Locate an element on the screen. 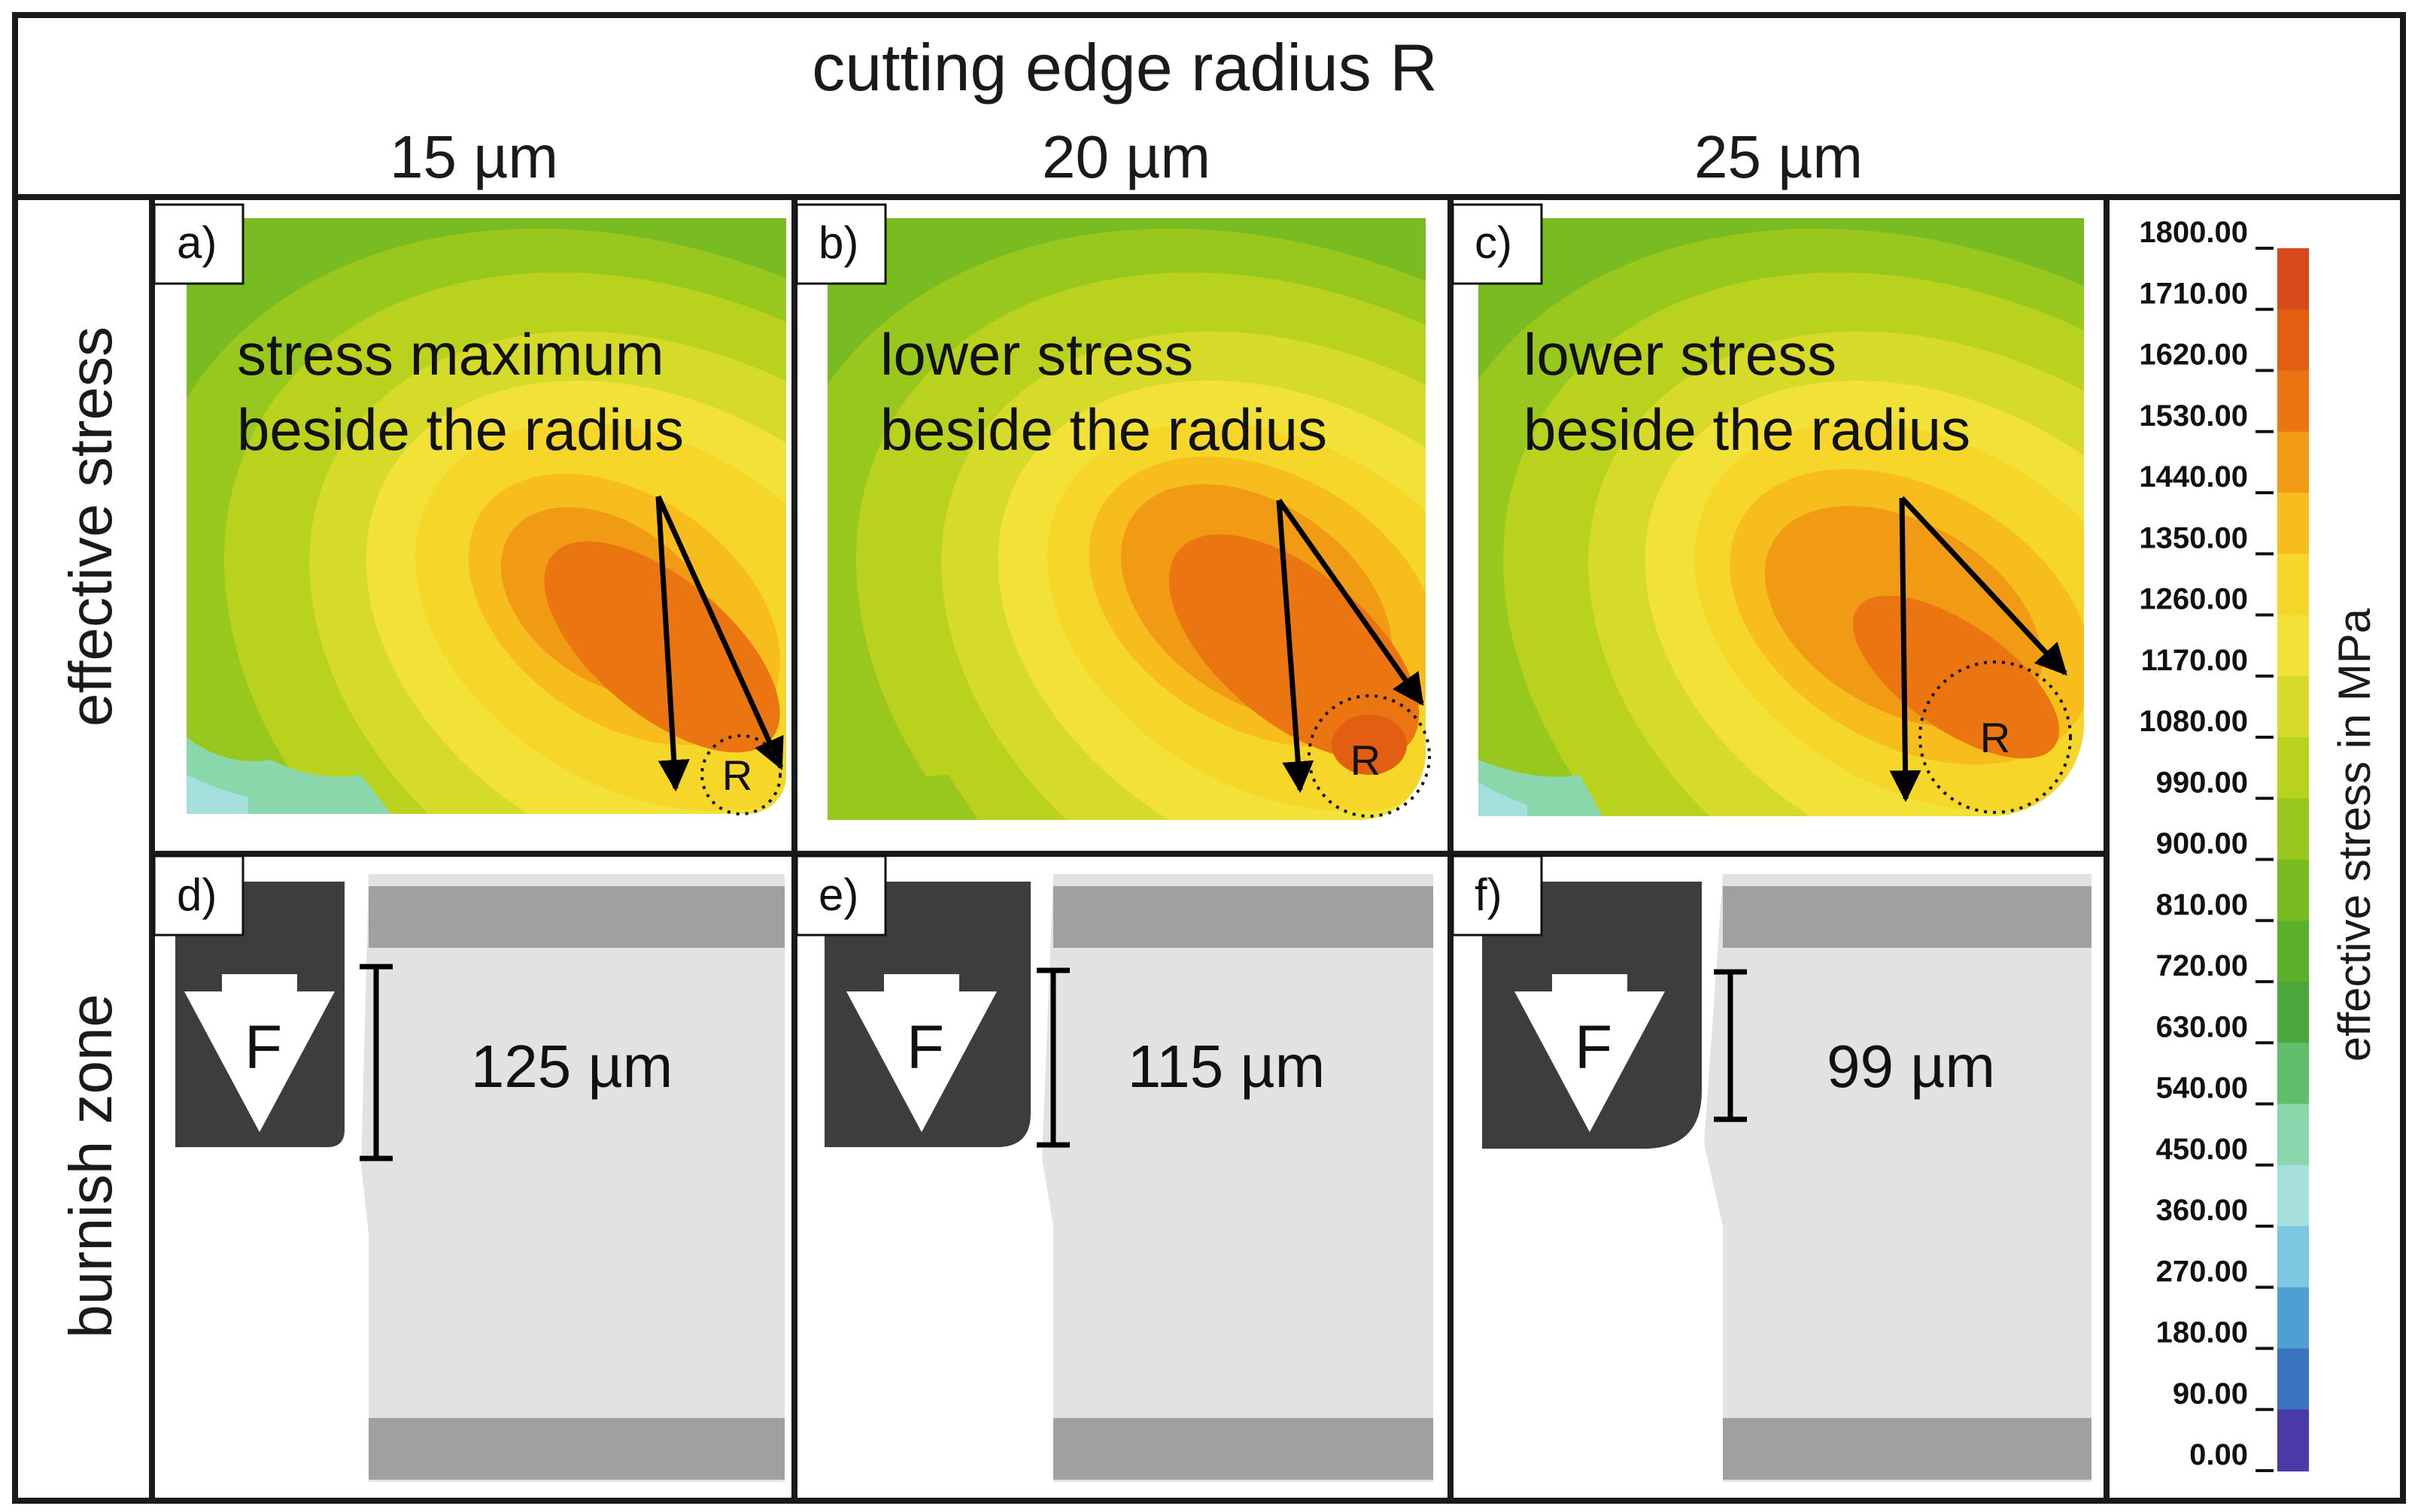 This screenshot has width=2418, height=1512. panel-label-c: c) is located at coordinates (1493, 242).